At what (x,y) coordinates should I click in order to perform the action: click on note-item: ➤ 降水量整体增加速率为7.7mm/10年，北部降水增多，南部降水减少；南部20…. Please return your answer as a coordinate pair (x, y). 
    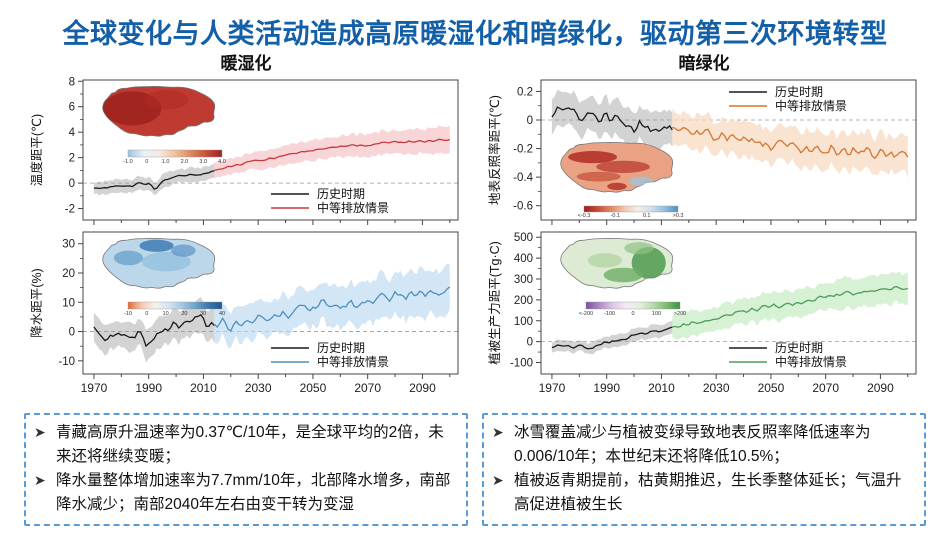
    Looking at the image, I should click on (245, 493).